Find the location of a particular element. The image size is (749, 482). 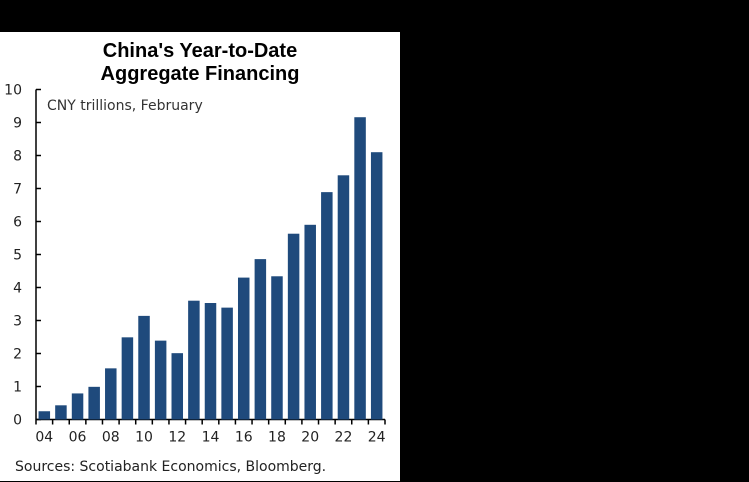

y-axis: 0 1 2 3 4 5 6 7 8 9 10 is located at coordinates (22, 256).